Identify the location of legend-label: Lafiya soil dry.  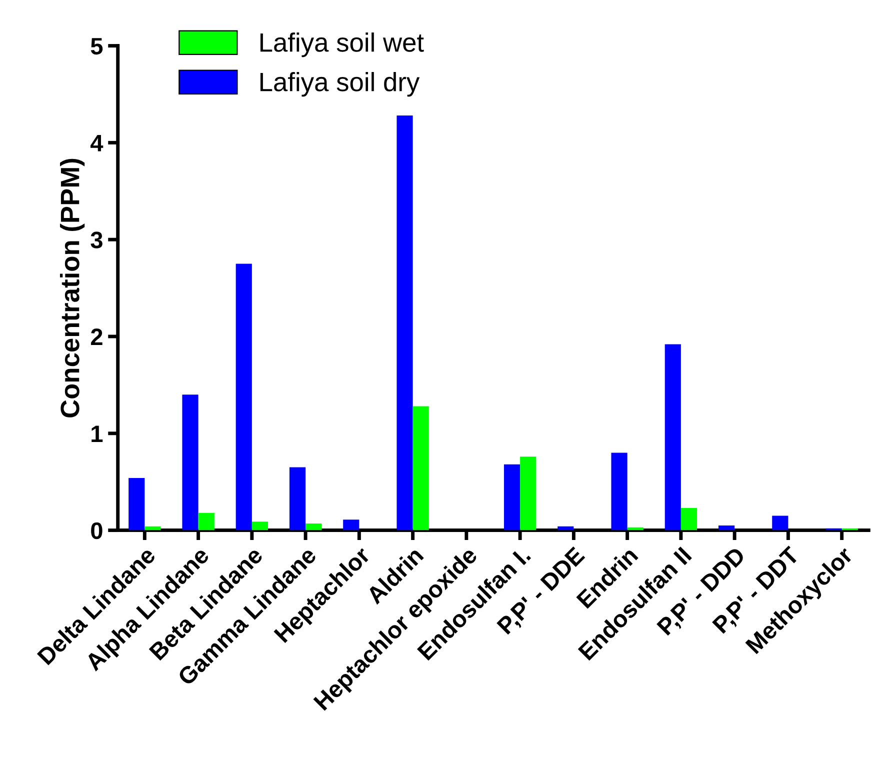
(340, 84).